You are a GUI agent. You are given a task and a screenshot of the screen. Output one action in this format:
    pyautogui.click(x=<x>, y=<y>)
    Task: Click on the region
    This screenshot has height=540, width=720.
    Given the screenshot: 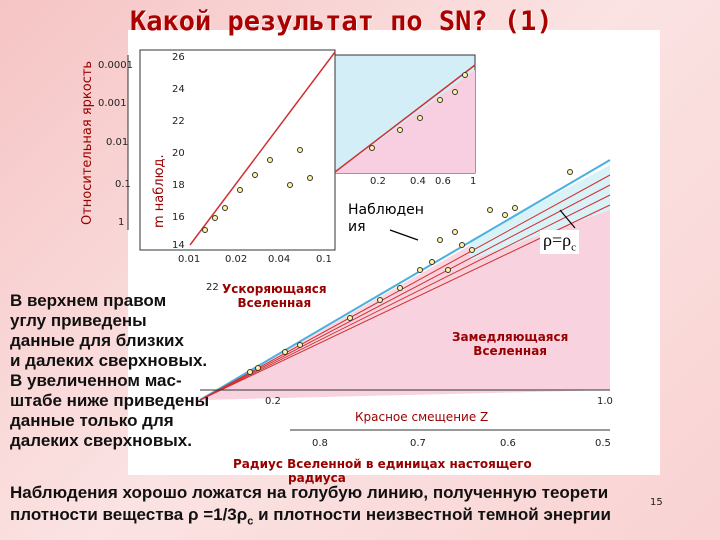 What is the action you would take?
    pyautogui.click(x=540, y=212)
    